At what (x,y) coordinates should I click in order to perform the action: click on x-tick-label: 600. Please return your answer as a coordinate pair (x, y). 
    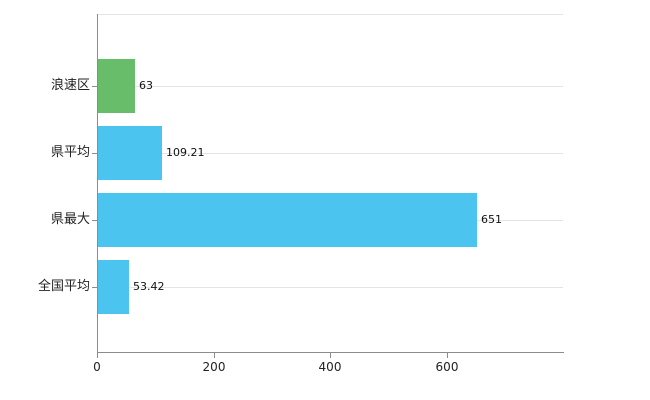
    Looking at the image, I should click on (447, 367).